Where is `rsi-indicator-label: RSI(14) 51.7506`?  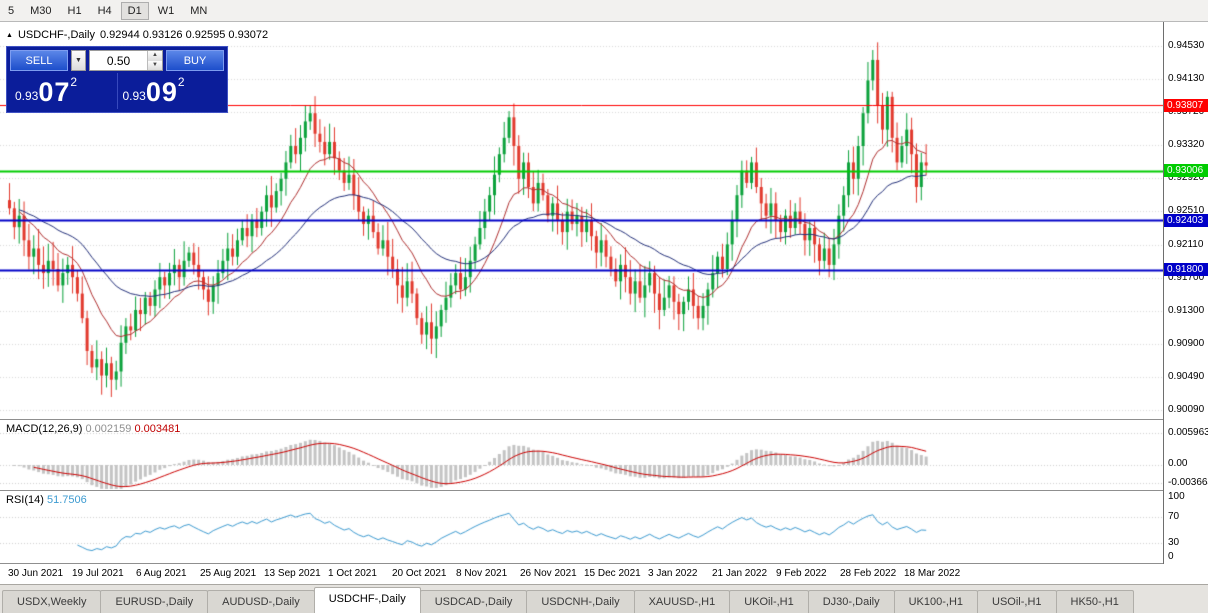 rsi-indicator-label: RSI(14) 51.7506 is located at coordinates (46, 500).